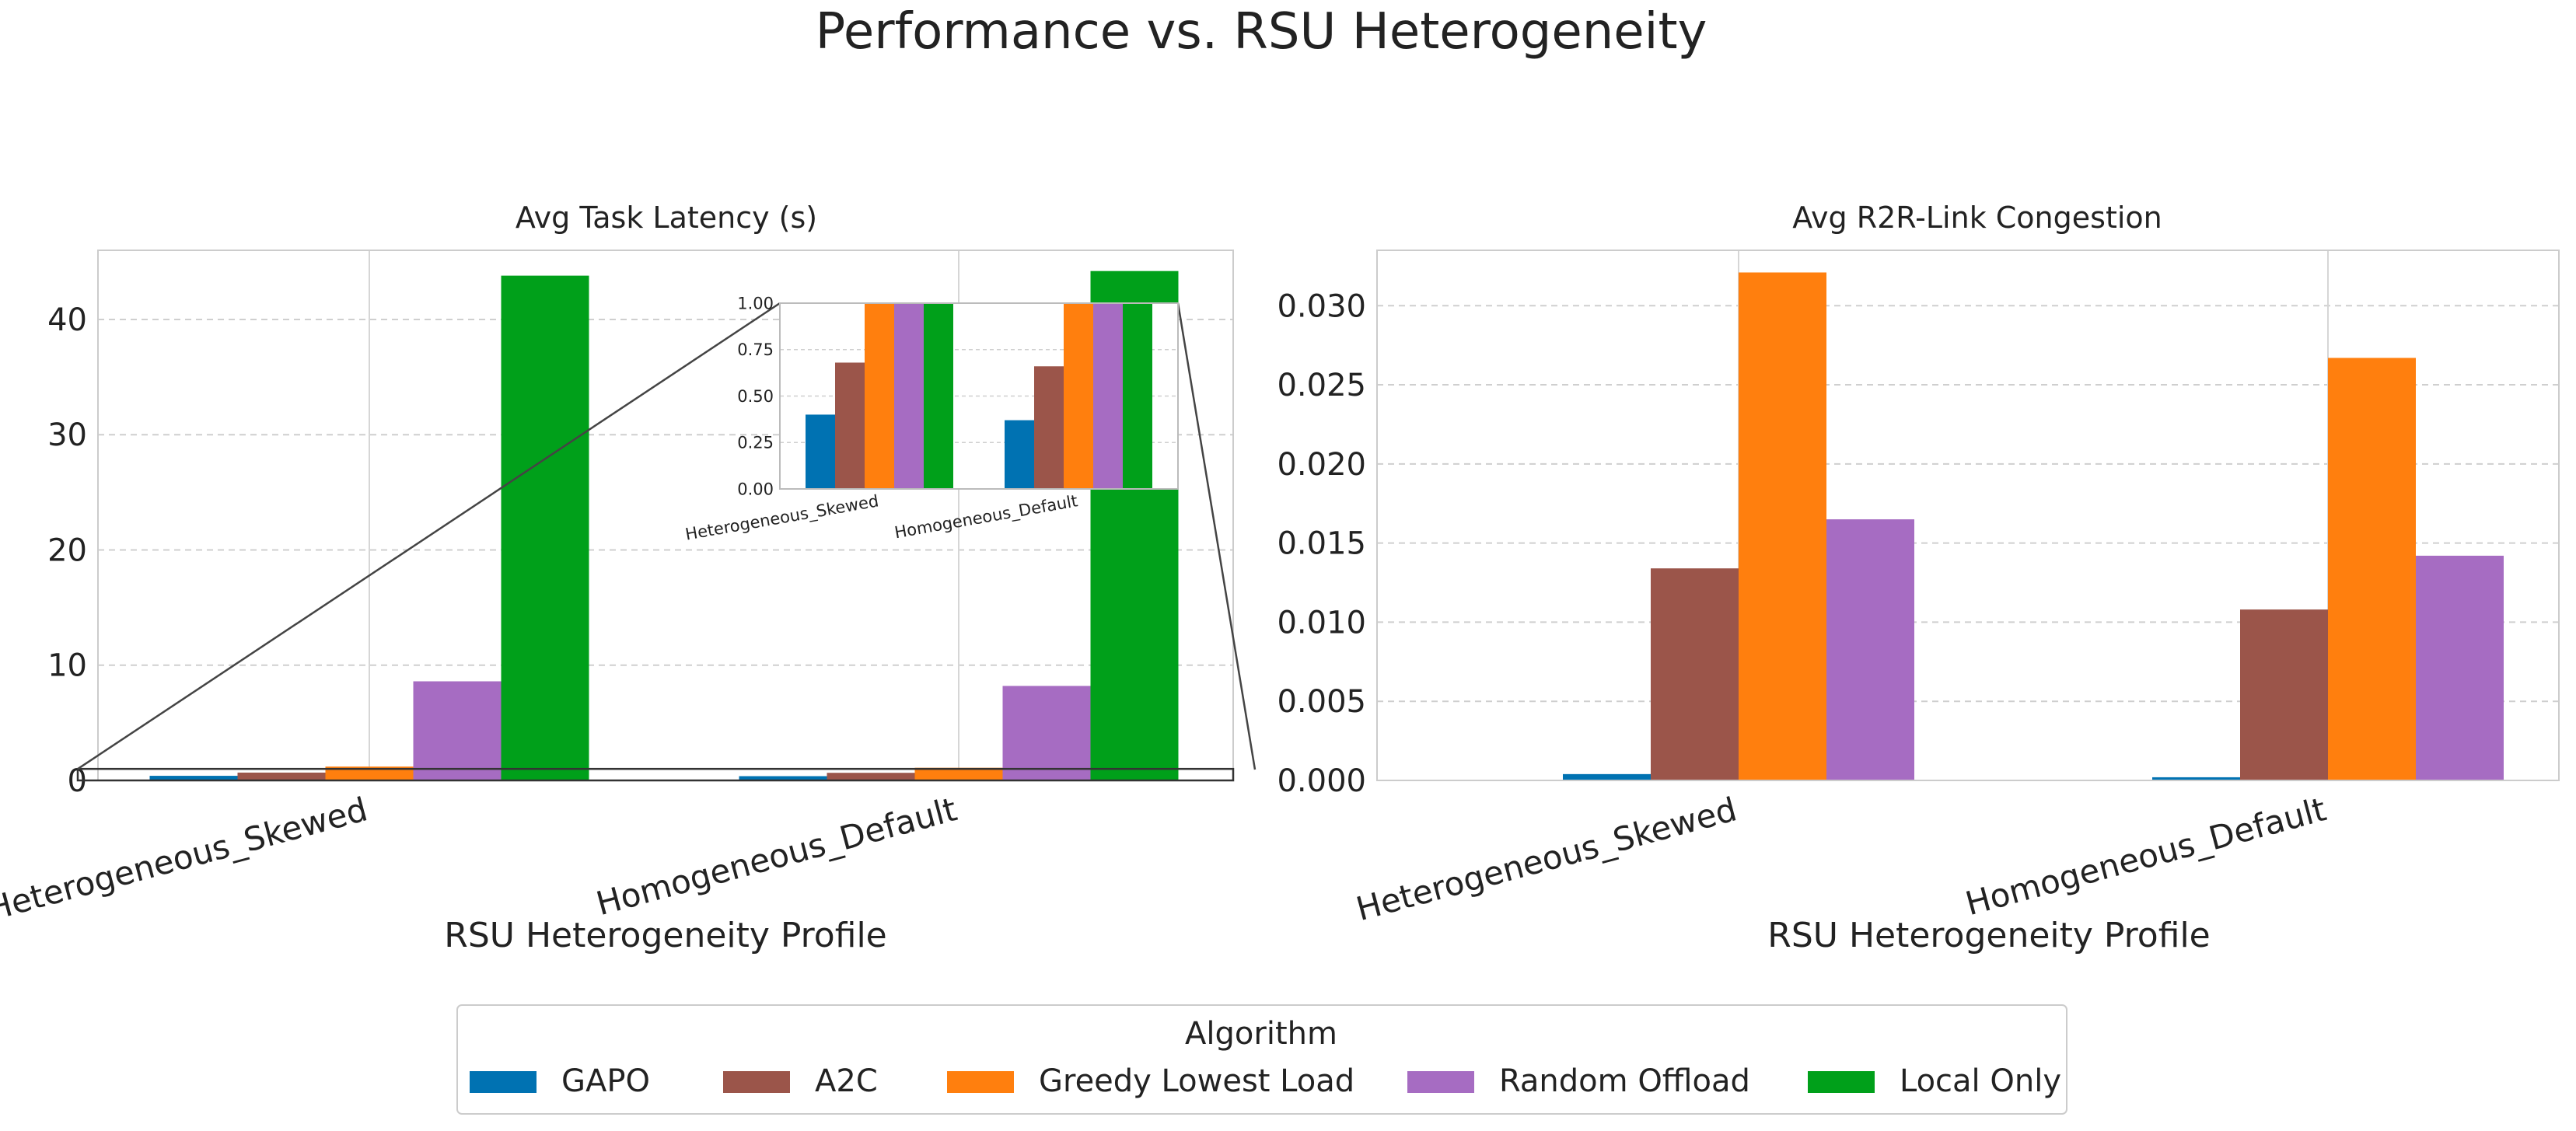 Image resolution: width=2576 pixels, height=1131 pixels. Describe the element at coordinates (369, 773) in the screenshot. I see `bar-latency-greedy-lowest-load-heterogeneous-skewed` at that location.